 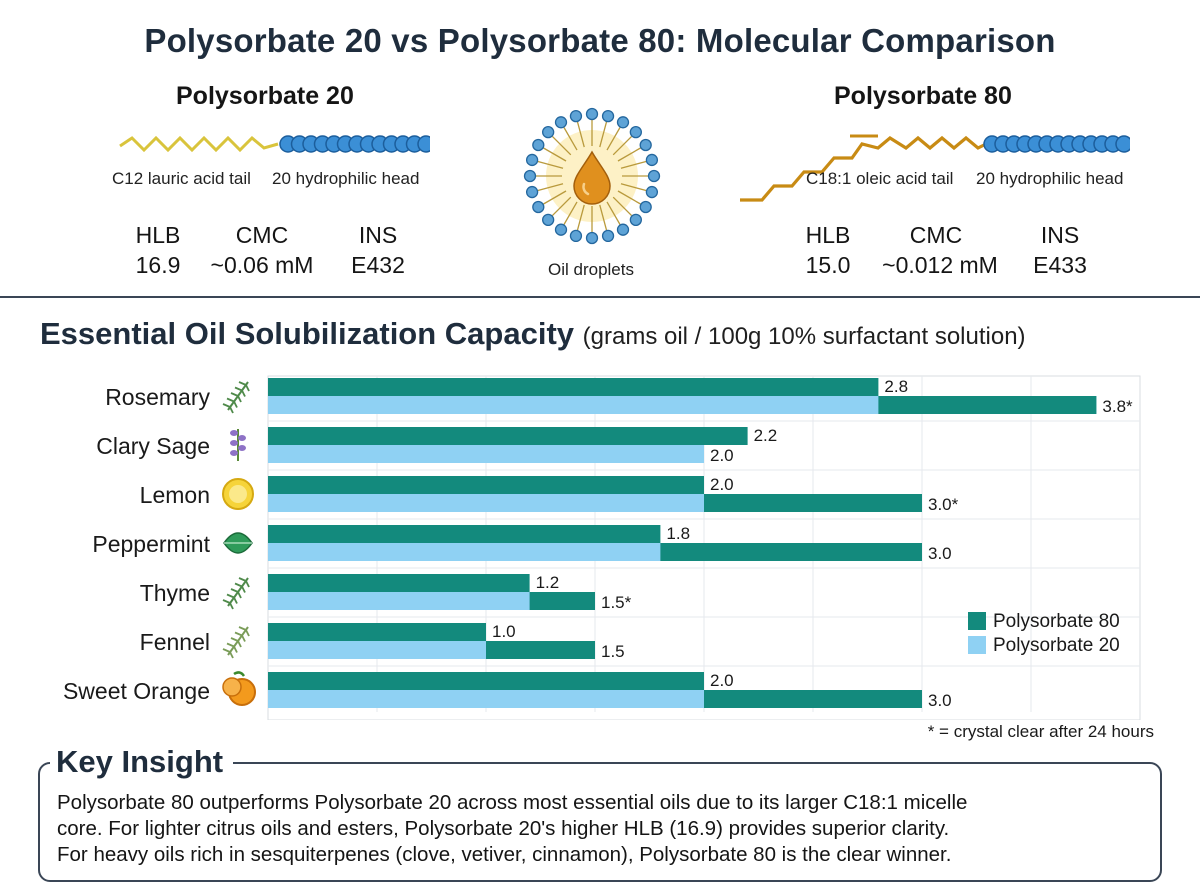 What do you see at coordinates (158, 265) in the screenshot?
I see `ps20-hlb-value: 16.9` at bounding box center [158, 265].